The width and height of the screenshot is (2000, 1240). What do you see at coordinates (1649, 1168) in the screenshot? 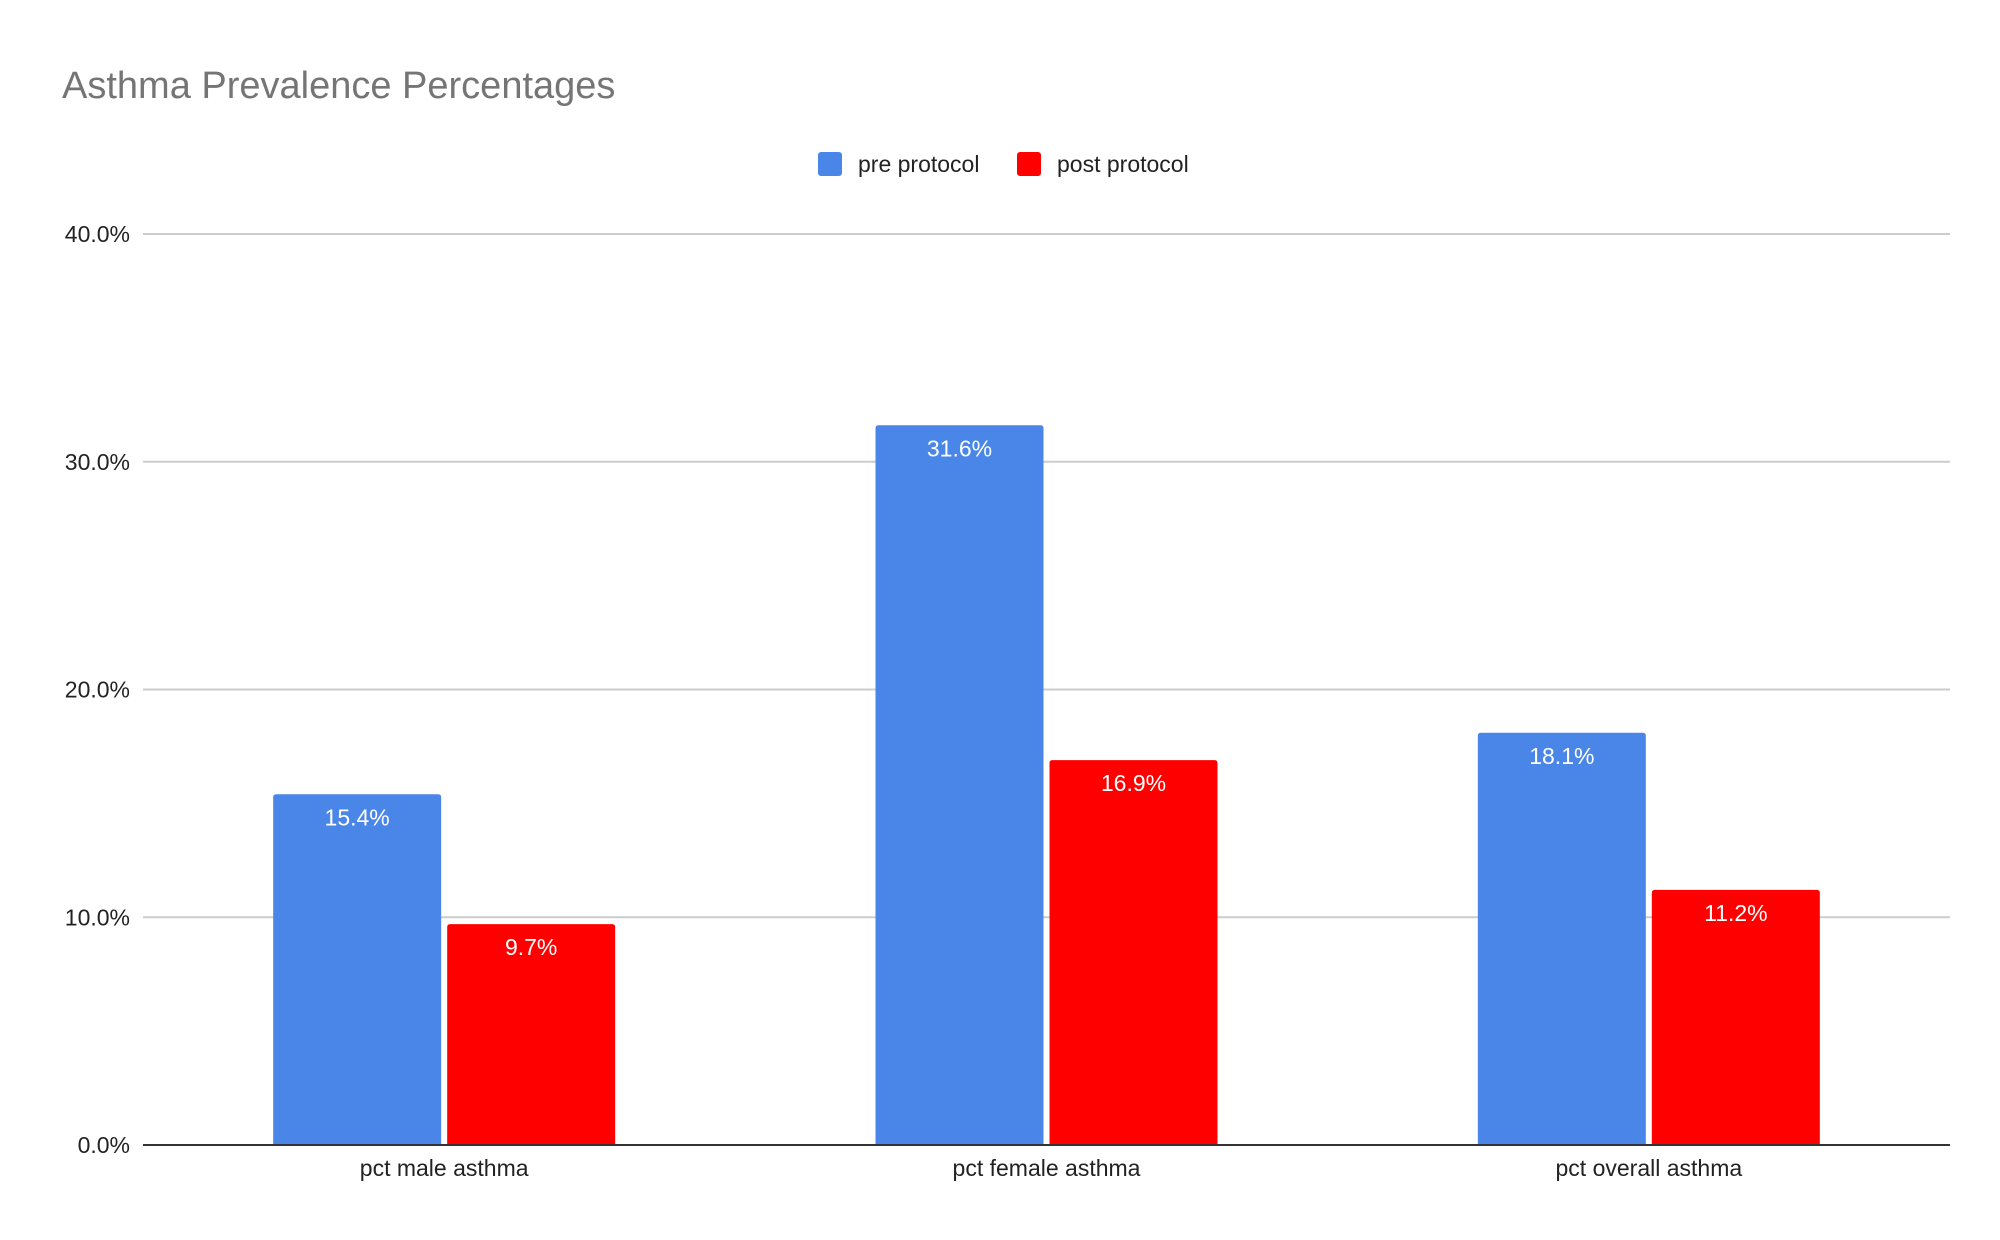
I see `x-tick-label: pct overall asthma` at bounding box center [1649, 1168].